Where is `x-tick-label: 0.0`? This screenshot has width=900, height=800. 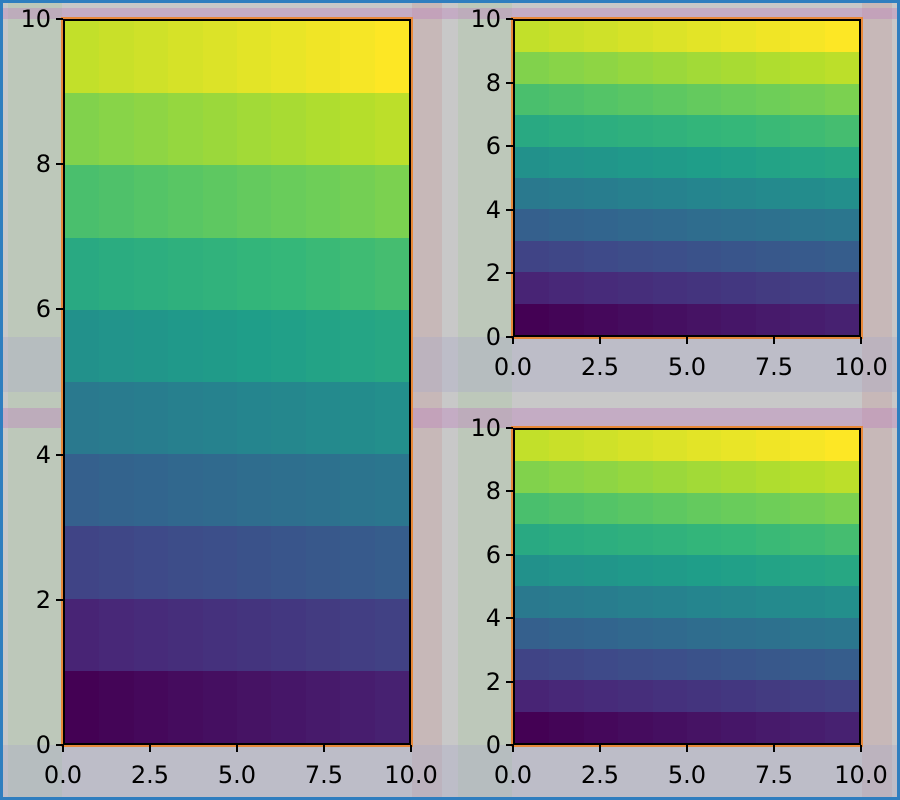
x-tick-label: 0.0 is located at coordinates (513, 367).